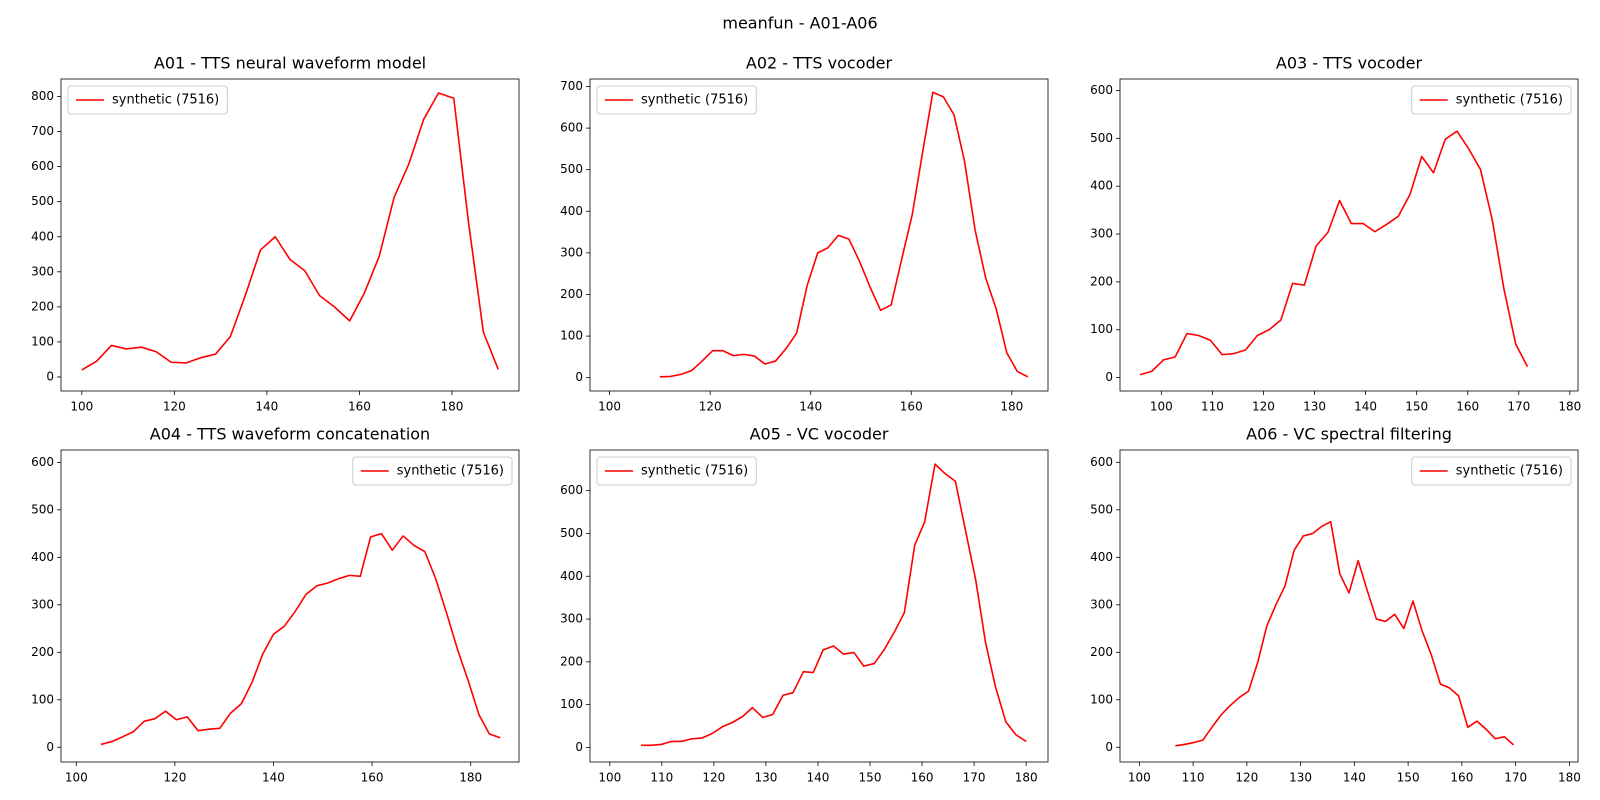  What do you see at coordinates (1349, 63) in the screenshot?
I see `subplot-title: A03 - TTS vocoder` at bounding box center [1349, 63].